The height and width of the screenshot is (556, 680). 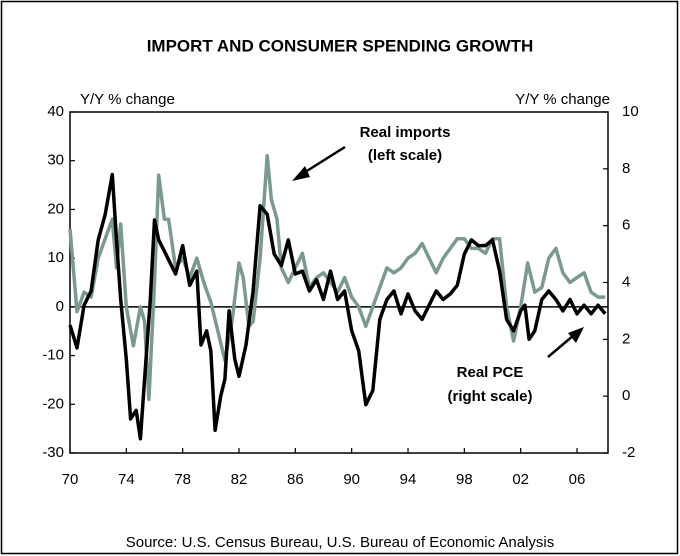 I want to click on x-tick-label: 70, so click(x=70, y=479).